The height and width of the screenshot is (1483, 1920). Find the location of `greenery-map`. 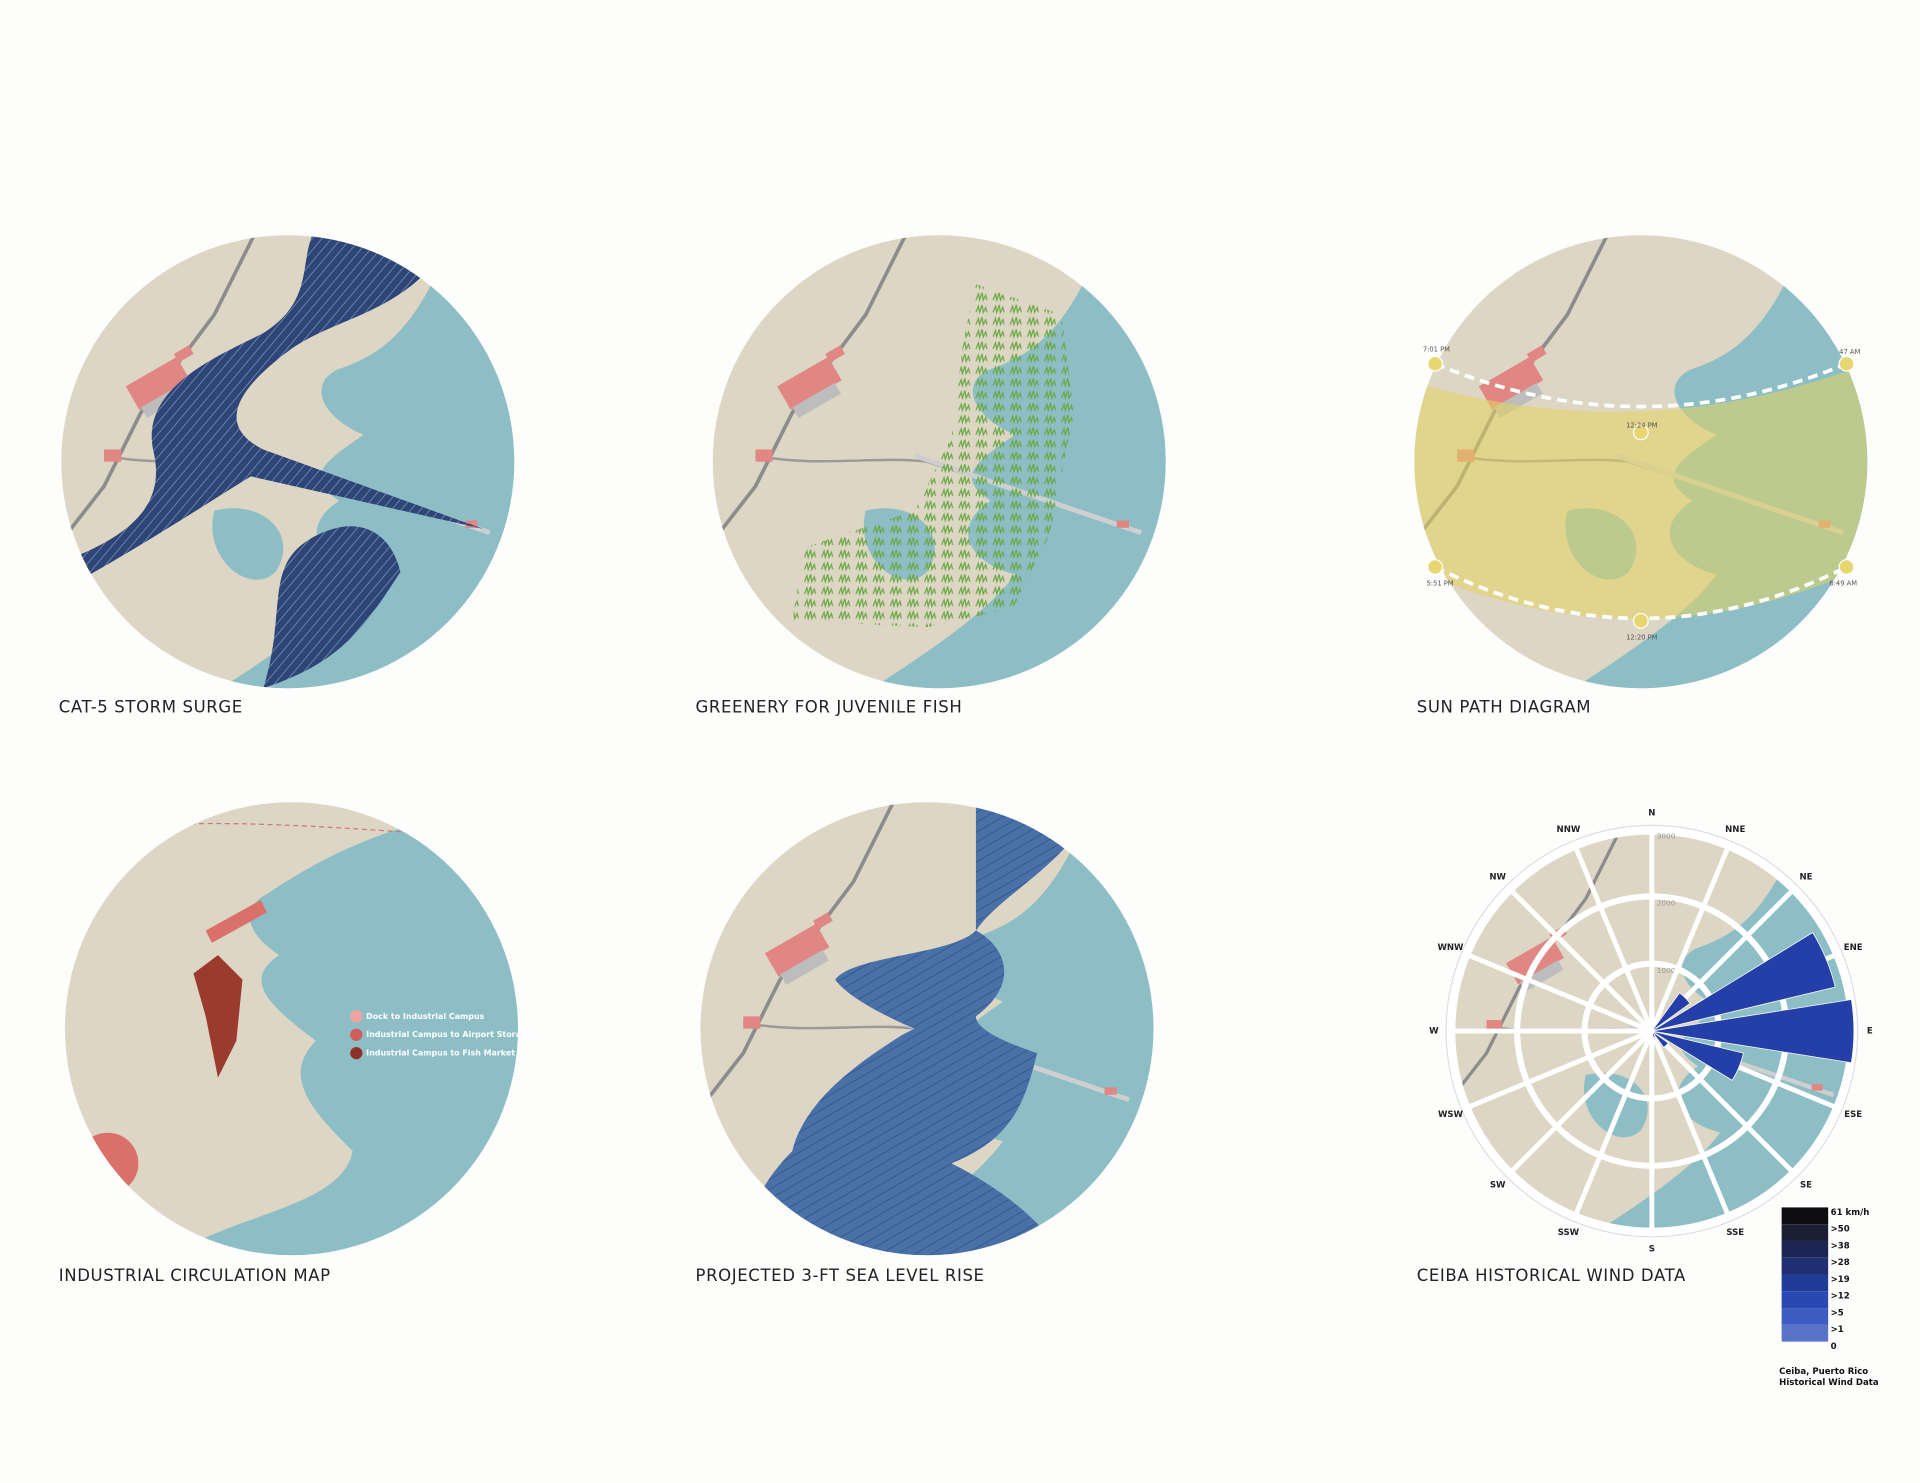

greenery-map is located at coordinates (948, 462).